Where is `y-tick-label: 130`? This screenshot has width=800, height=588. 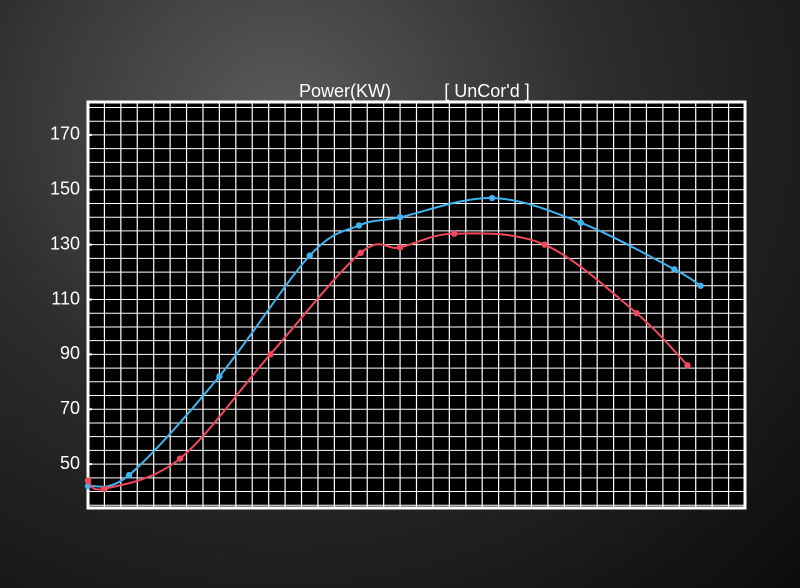
y-tick-label: 130 is located at coordinates (65, 243).